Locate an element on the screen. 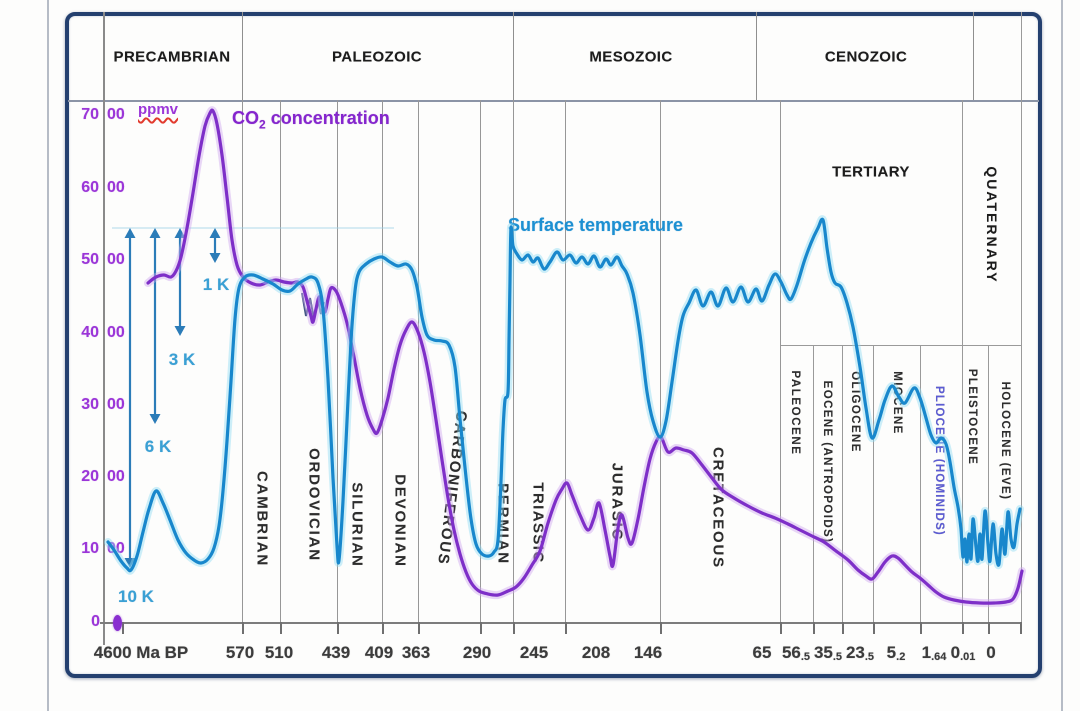 The height and width of the screenshot is (711, 1080). x-axis-line is located at coordinates (560, 623).